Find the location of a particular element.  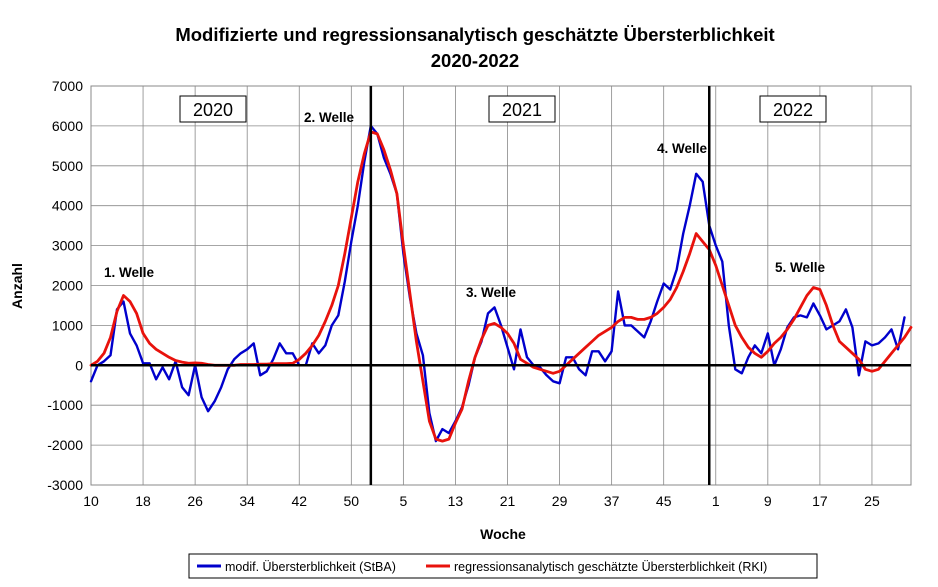

y-tick-label: 2000 is located at coordinates (67, 286).